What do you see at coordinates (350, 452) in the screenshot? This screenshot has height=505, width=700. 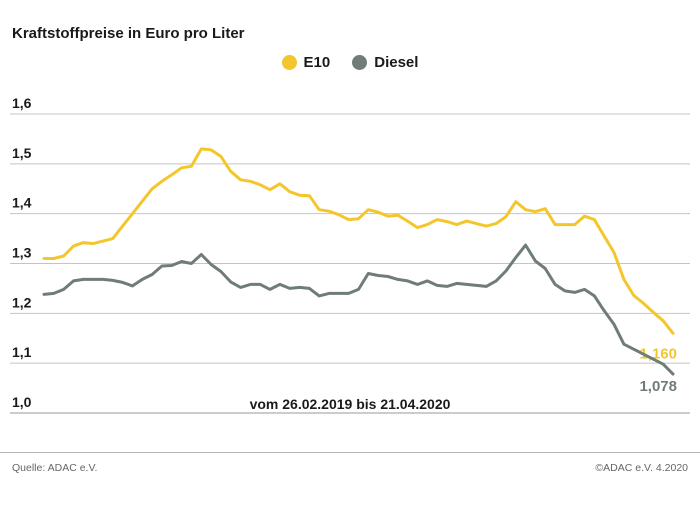 I see `footer-divider` at bounding box center [350, 452].